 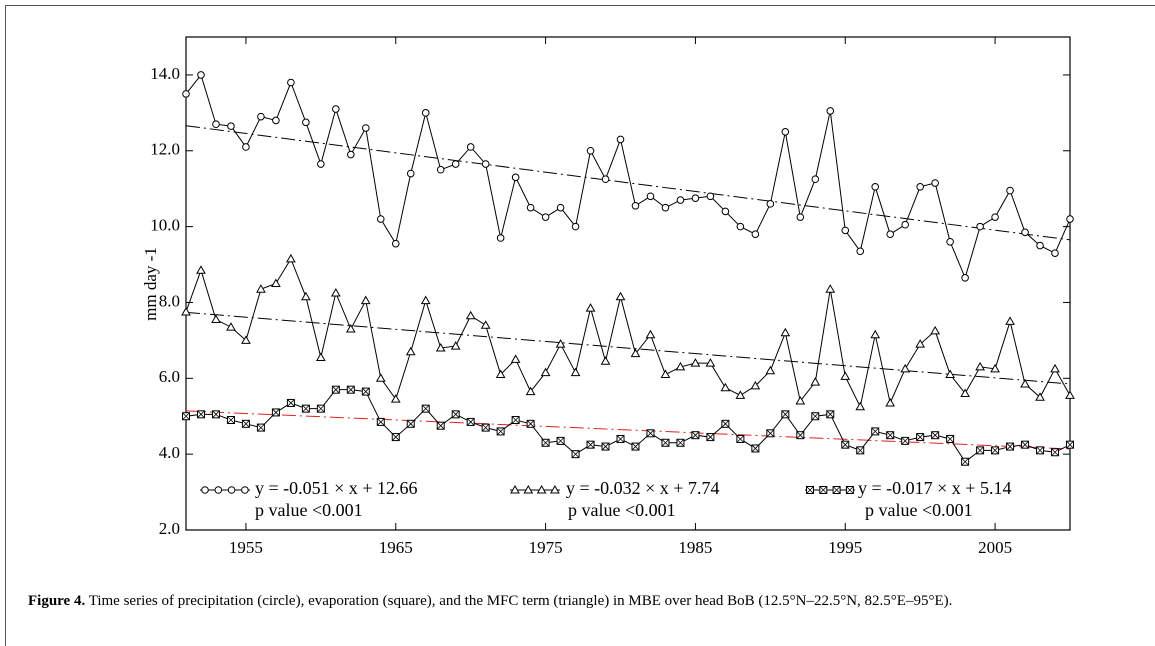 What do you see at coordinates (546, 547) in the screenshot?
I see `x-tick-label: 1975` at bounding box center [546, 547].